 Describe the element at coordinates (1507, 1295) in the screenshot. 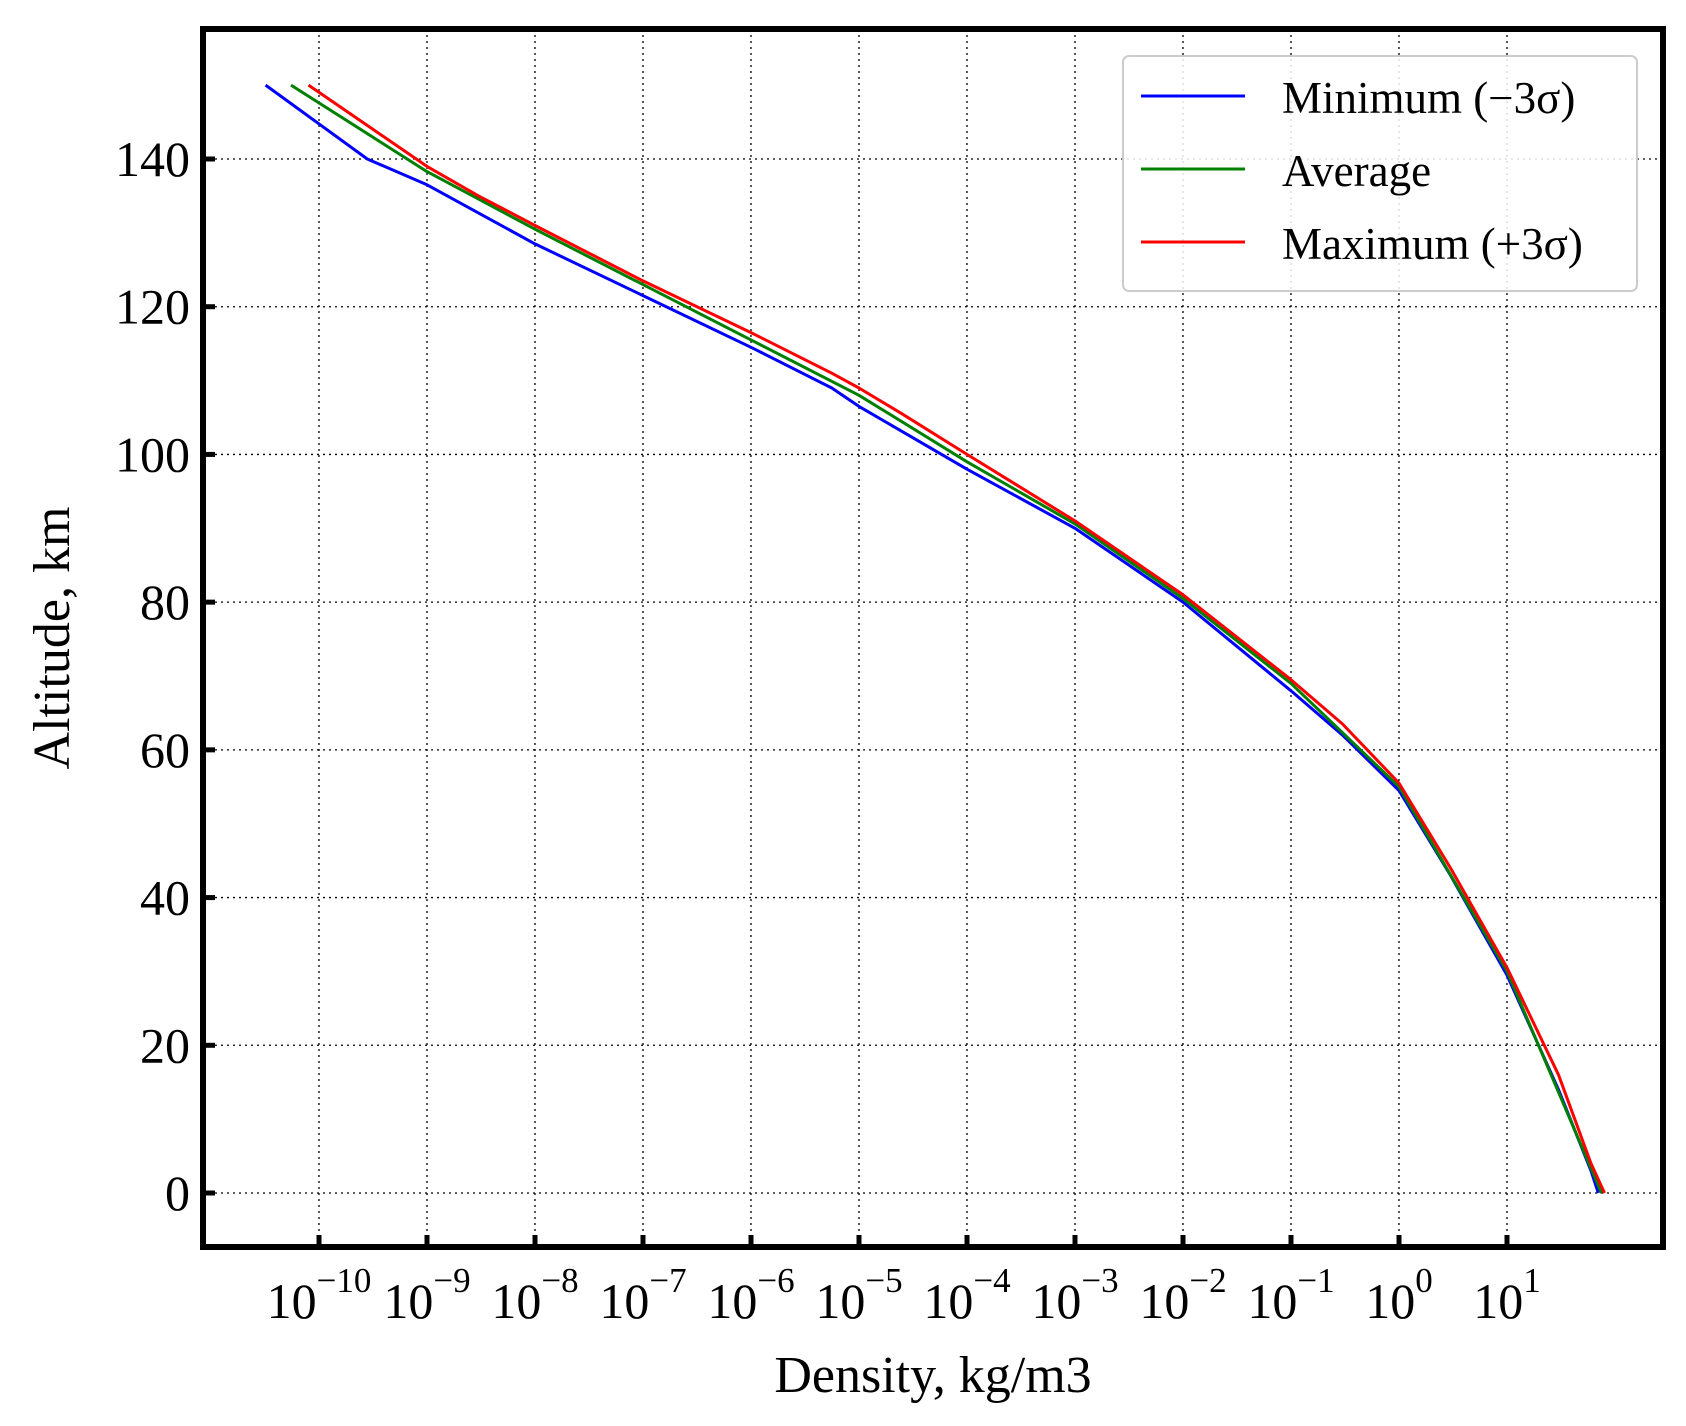

I see `x-tick-label: 10¹` at that location.